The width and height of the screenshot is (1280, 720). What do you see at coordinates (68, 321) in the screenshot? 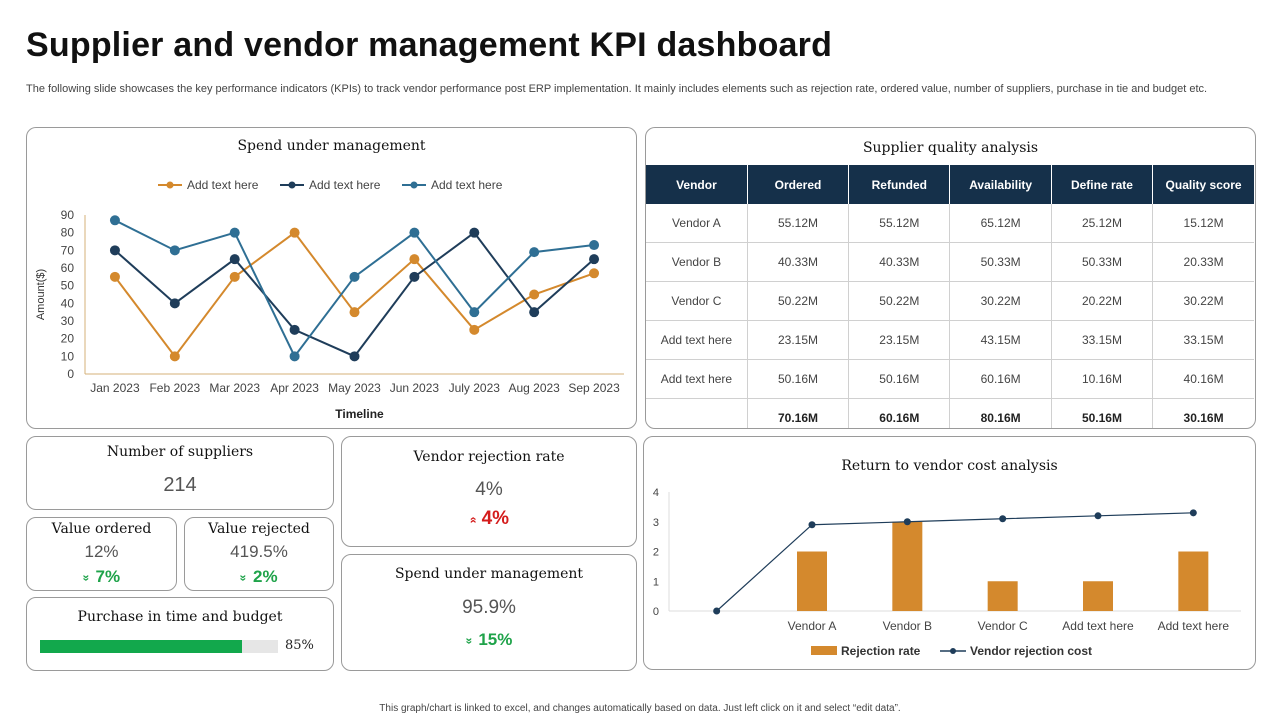
I see `y-tick-label: 30` at bounding box center [68, 321].